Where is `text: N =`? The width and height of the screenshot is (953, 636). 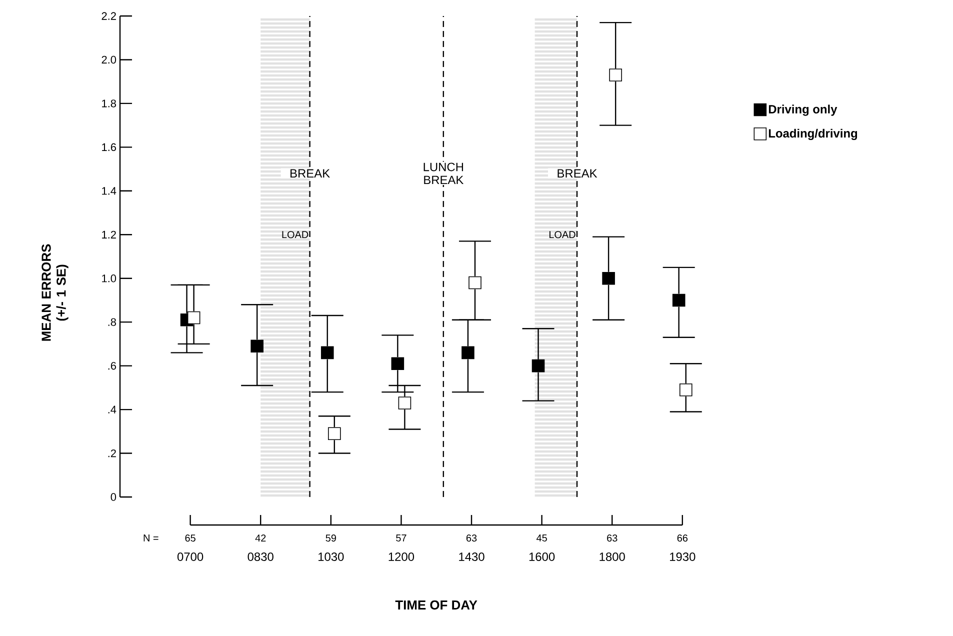 text: N = is located at coordinates (151, 538).